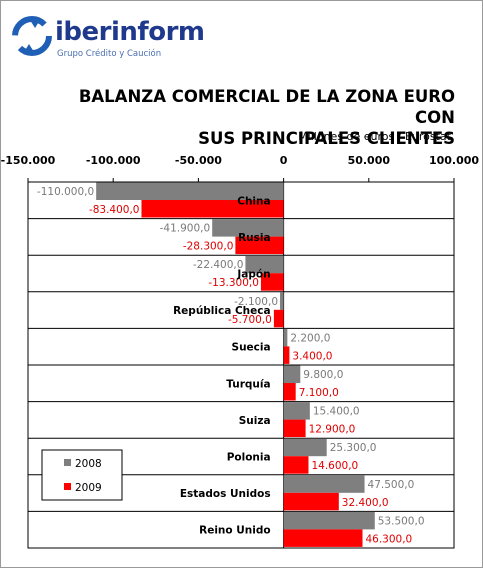 The image size is (483, 568). What do you see at coordinates (388, 539) in the screenshot?
I see `data-label-2009: 46.300,0` at bounding box center [388, 539].